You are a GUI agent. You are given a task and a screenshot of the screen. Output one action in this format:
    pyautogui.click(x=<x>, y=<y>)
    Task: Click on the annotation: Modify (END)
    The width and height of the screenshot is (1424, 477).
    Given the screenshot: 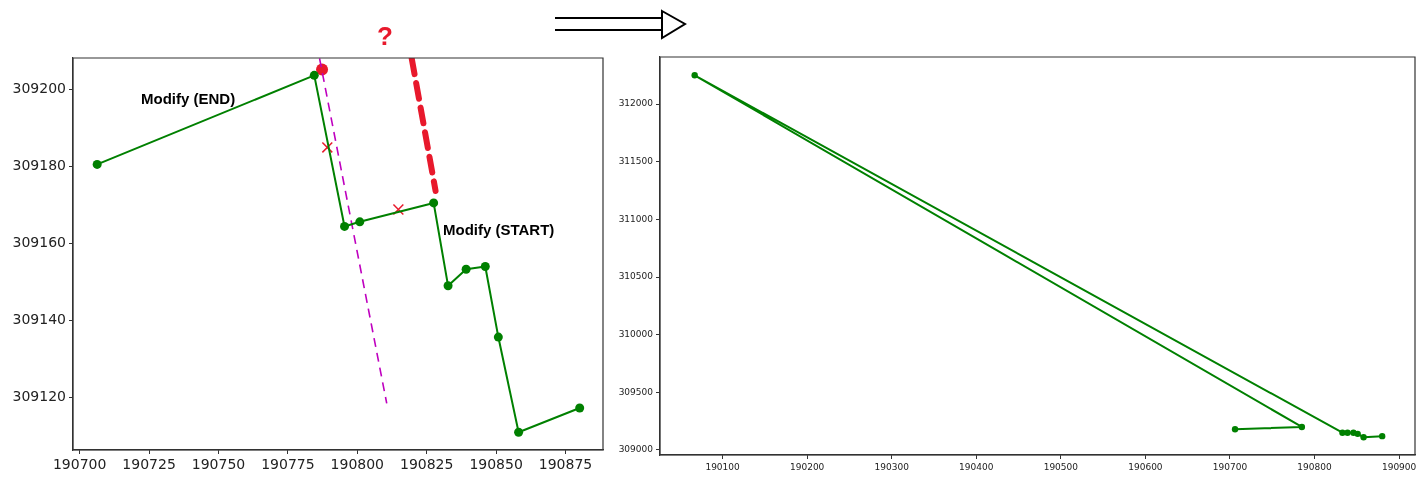 What is the action you would take?
    pyautogui.click(x=188, y=99)
    